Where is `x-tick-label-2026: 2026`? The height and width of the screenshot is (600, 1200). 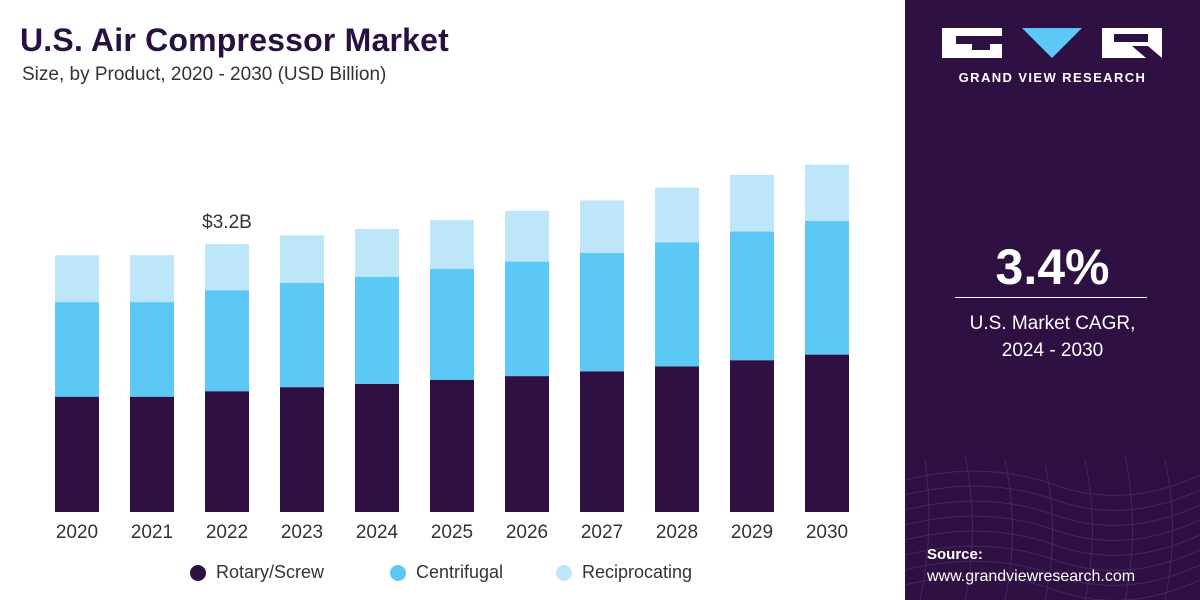 x-tick-label-2026: 2026 is located at coordinates (527, 532).